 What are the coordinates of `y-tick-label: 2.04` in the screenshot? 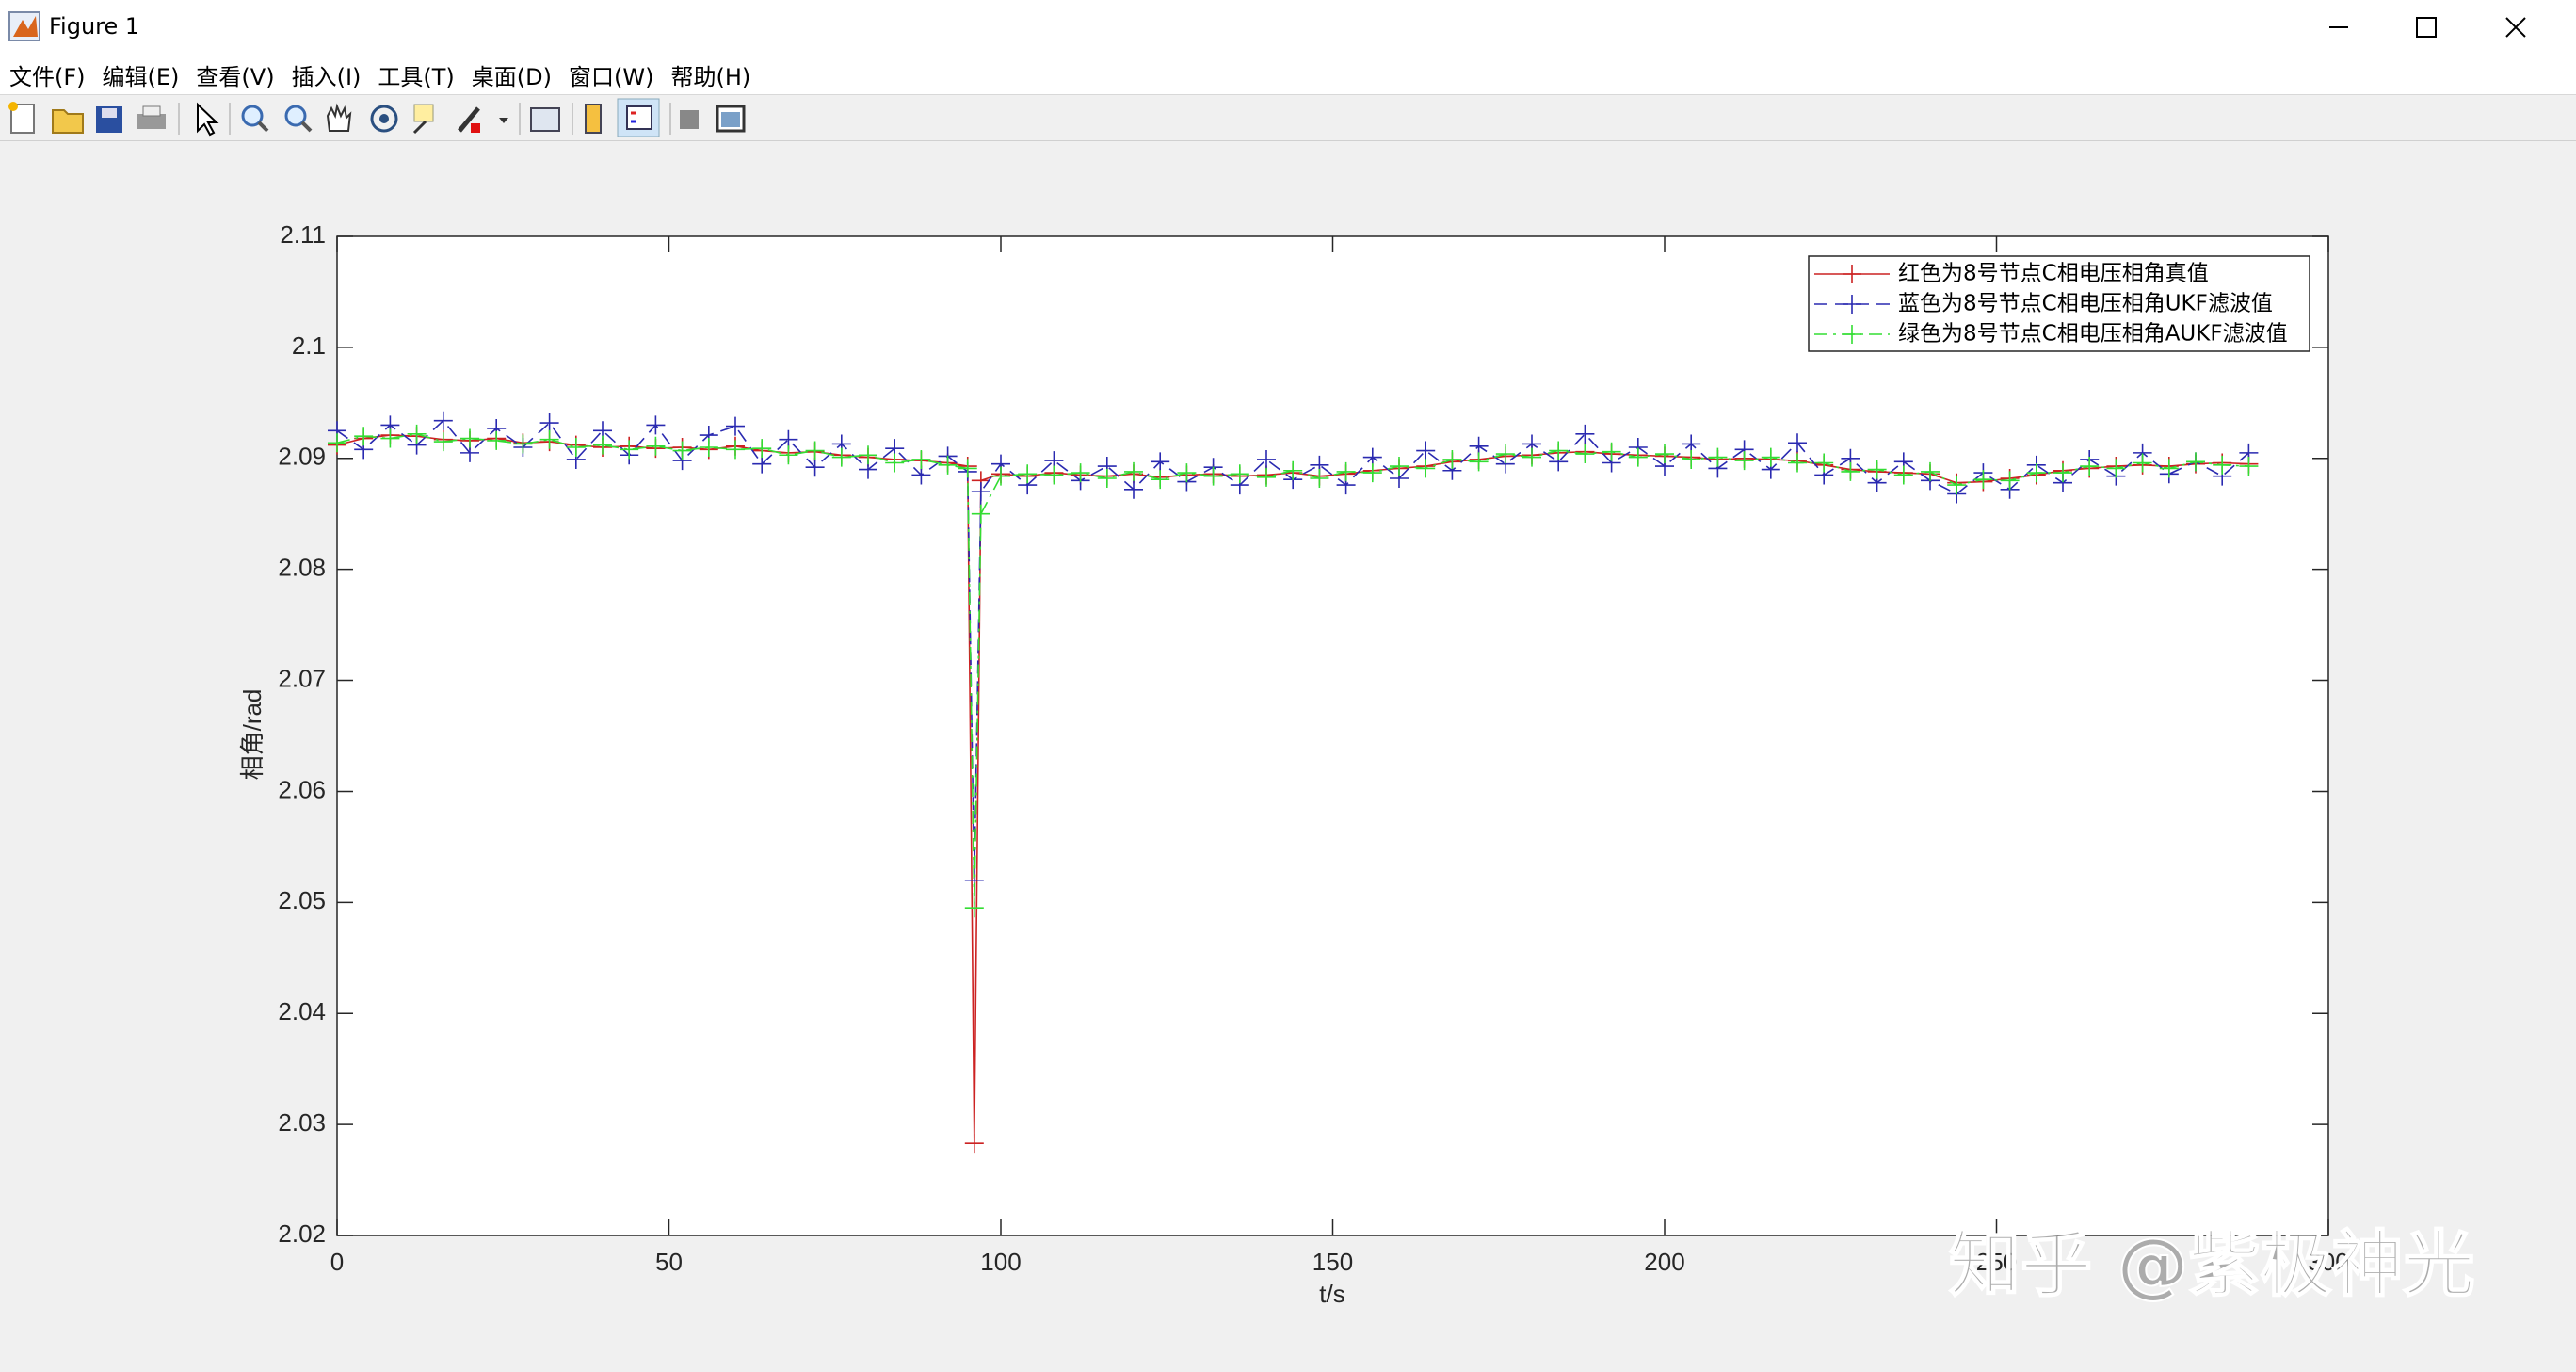 It's located at (302, 1011).